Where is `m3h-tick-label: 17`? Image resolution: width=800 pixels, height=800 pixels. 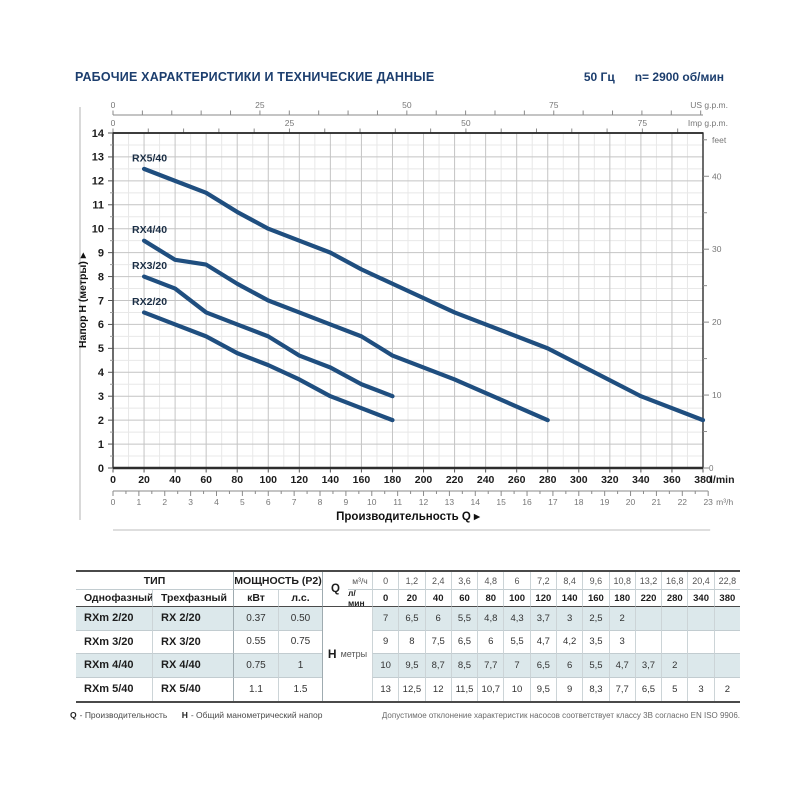 m3h-tick-label: 17 is located at coordinates (553, 502).